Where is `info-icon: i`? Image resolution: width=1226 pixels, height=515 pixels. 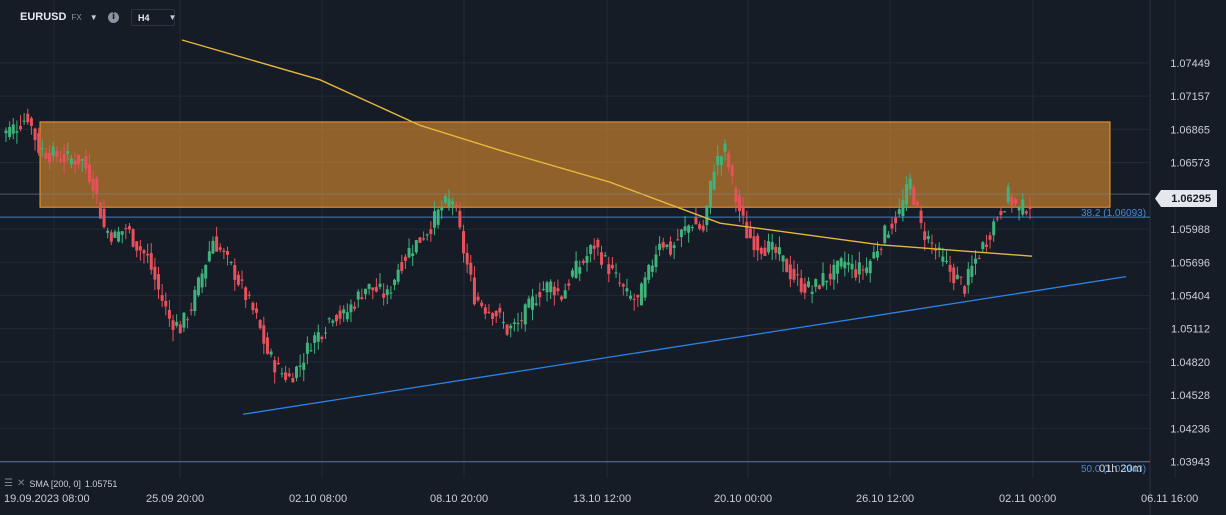
info-icon: i is located at coordinates (113, 17).